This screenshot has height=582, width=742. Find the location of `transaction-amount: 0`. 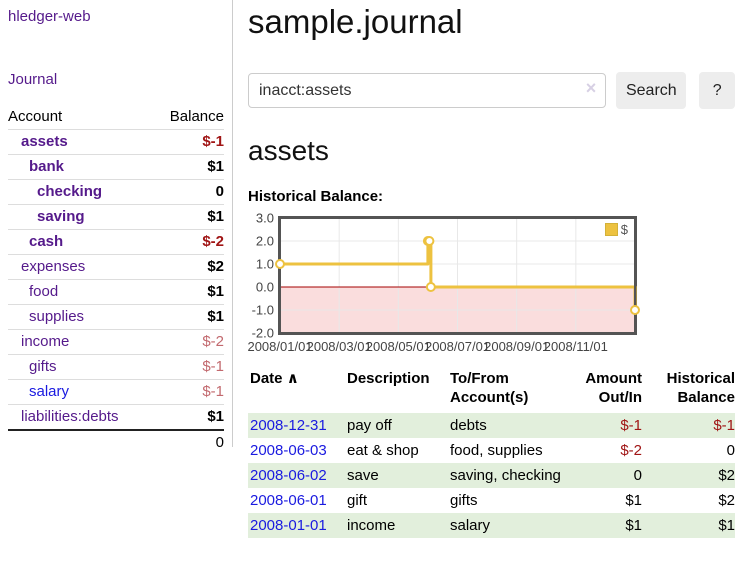

transaction-amount: 0 is located at coordinates (637, 475).